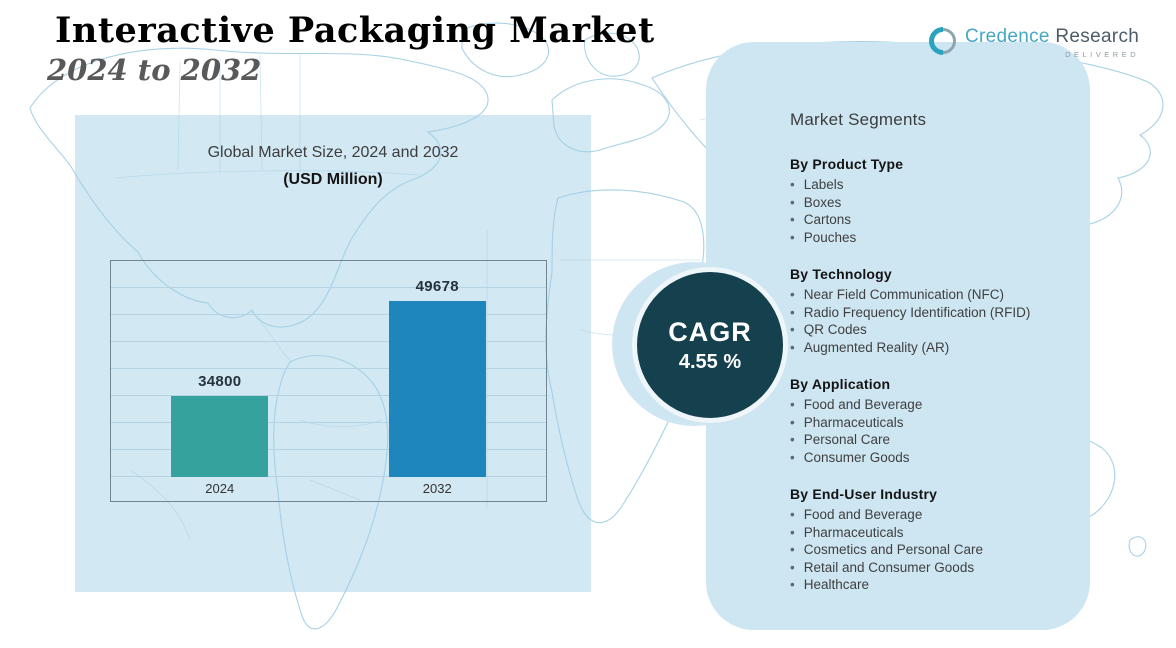 The width and height of the screenshot is (1176, 648). What do you see at coordinates (847, 164) in the screenshot?
I see `segment-heading: By Product Type` at bounding box center [847, 164].